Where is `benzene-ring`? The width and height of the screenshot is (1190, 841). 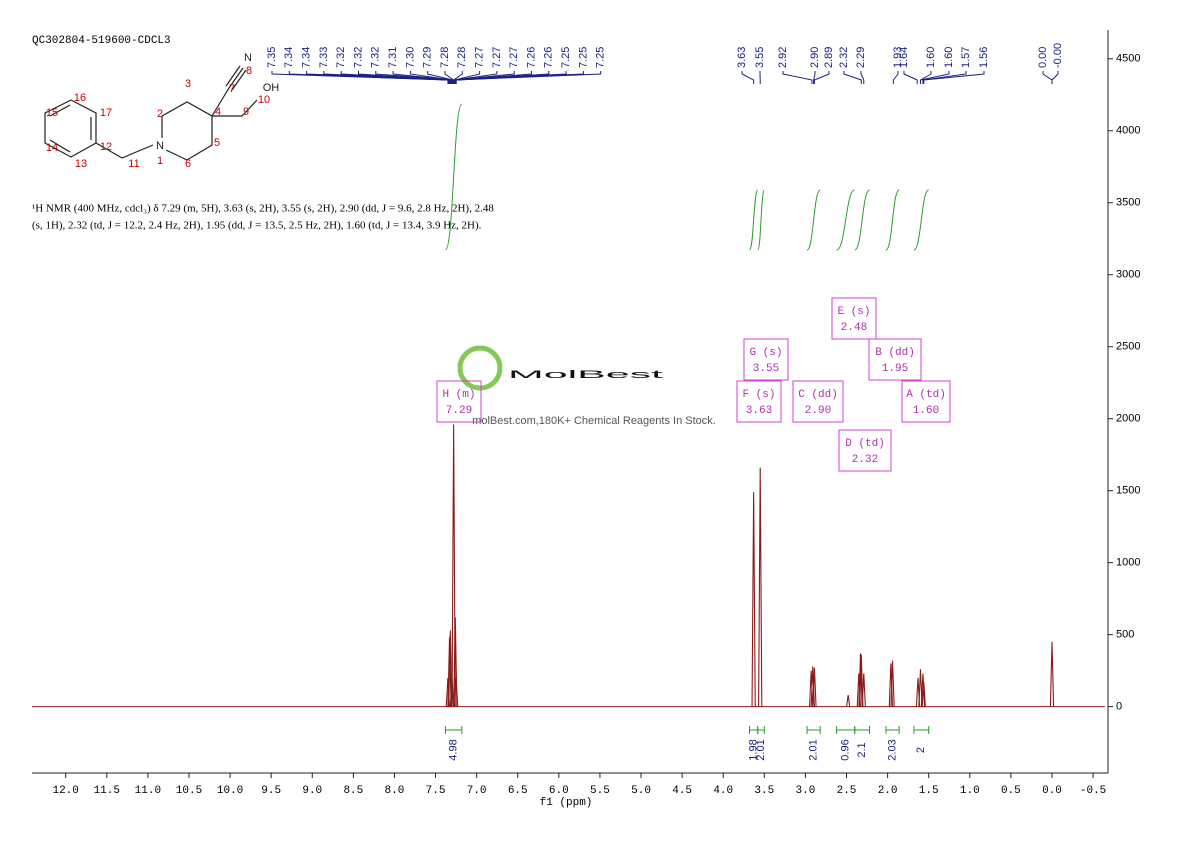
benzene-ring is located at coordinates (70, 128).